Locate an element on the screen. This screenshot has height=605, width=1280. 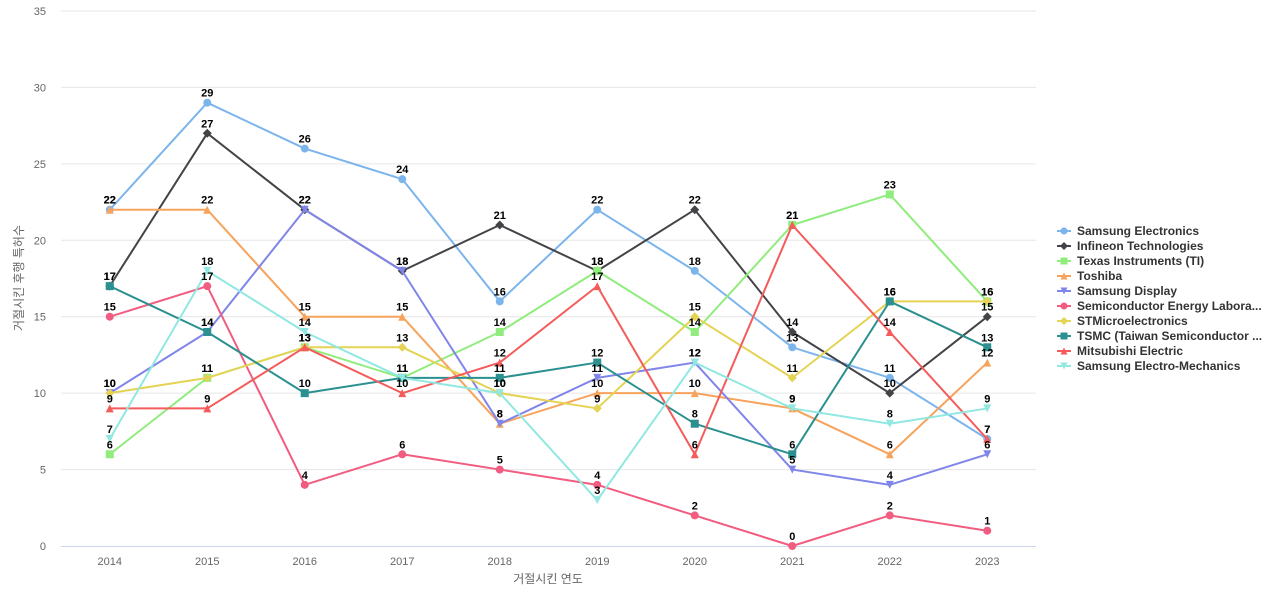
legend-item-stmicroelectronics: STMicroelectronics is located at coordinates (1122, 321).